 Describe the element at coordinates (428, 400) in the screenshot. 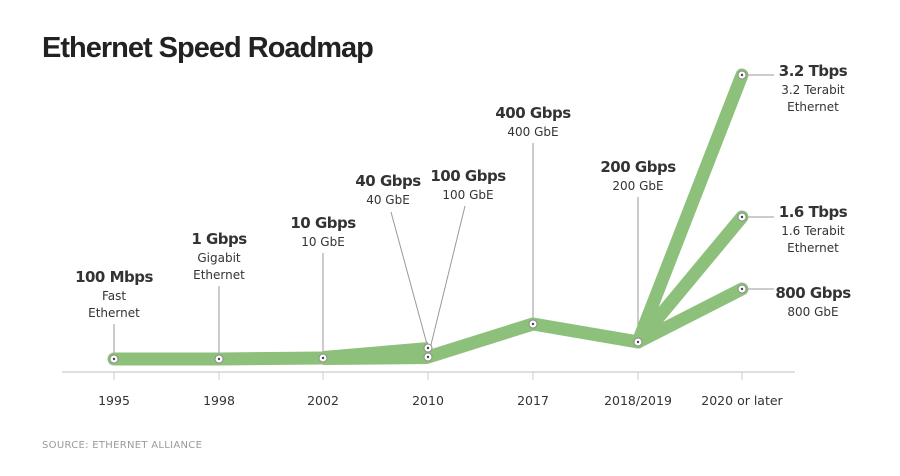

I see `x-tick-label: 2010` at that location.